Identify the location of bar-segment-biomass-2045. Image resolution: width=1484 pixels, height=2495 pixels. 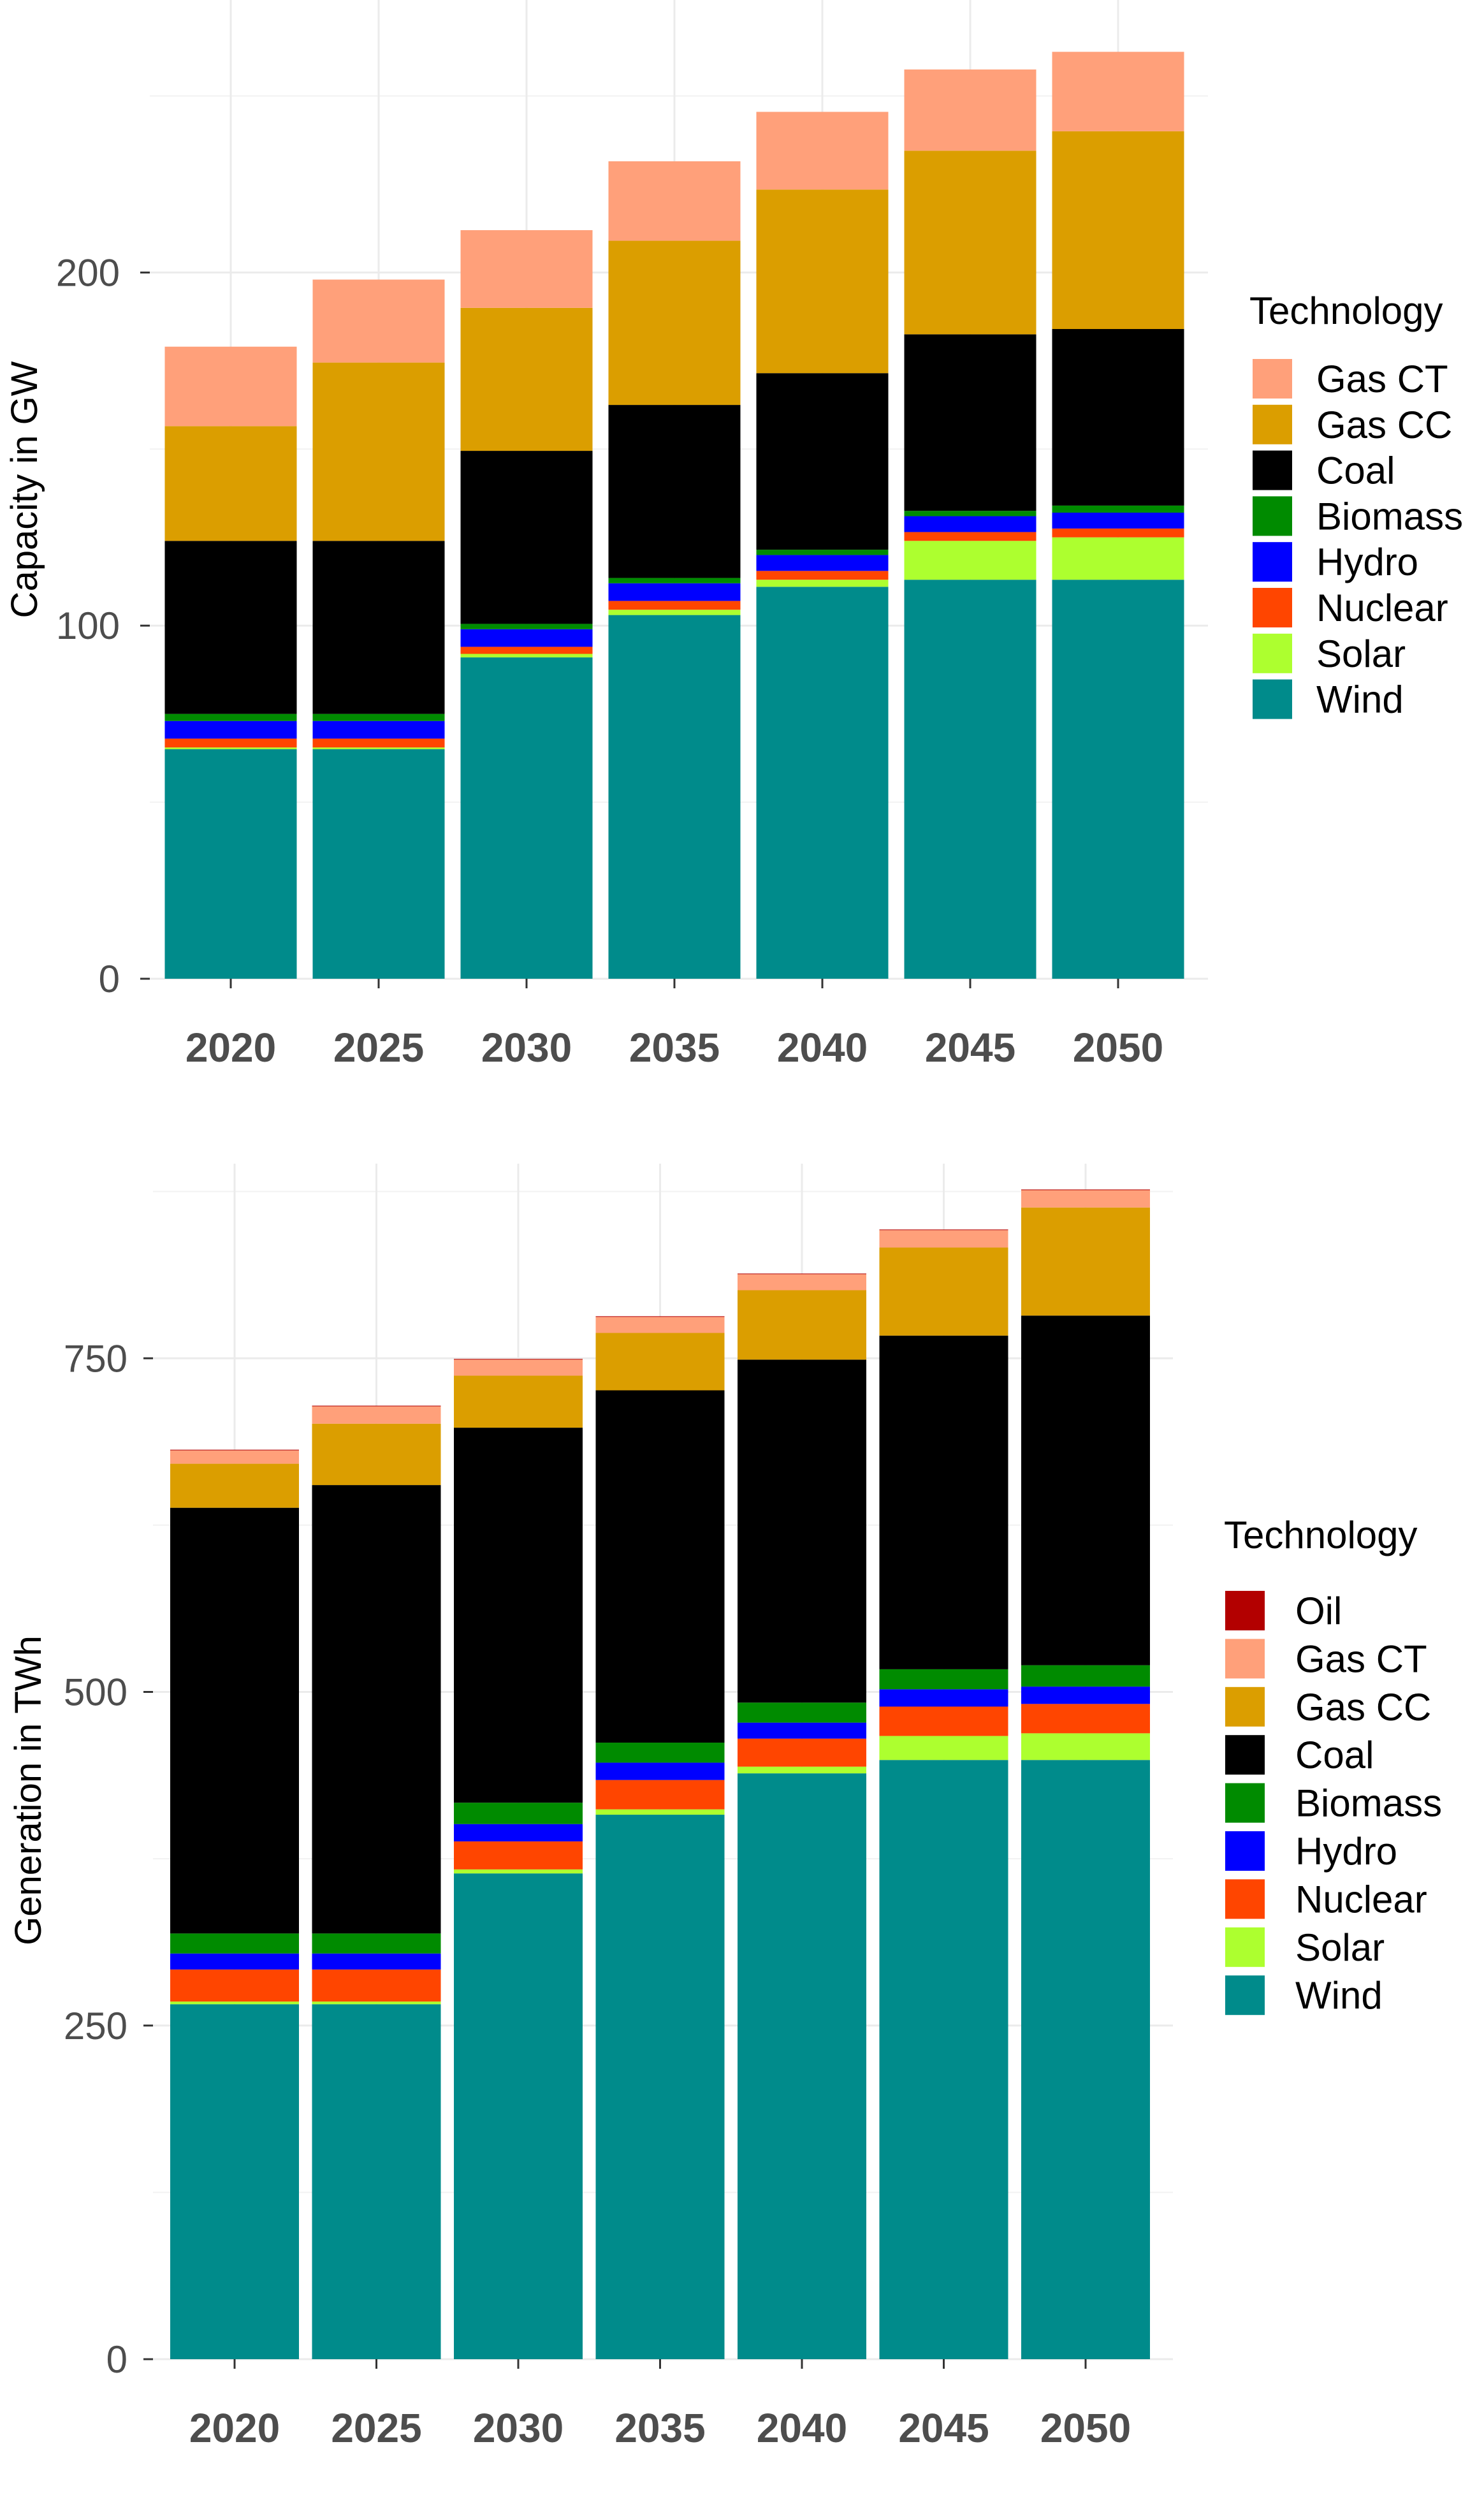
(970, 513).